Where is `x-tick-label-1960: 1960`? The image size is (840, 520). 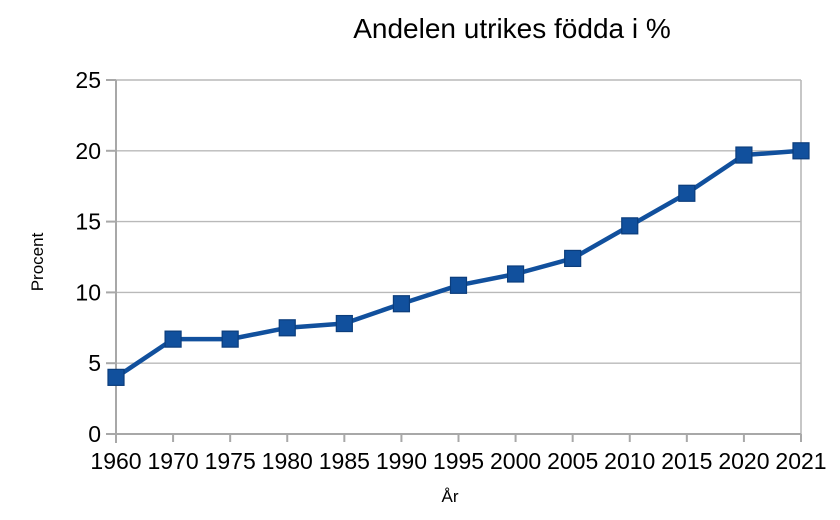
x-tick-label-1960: 1960 is located at coordinates (115, 461).